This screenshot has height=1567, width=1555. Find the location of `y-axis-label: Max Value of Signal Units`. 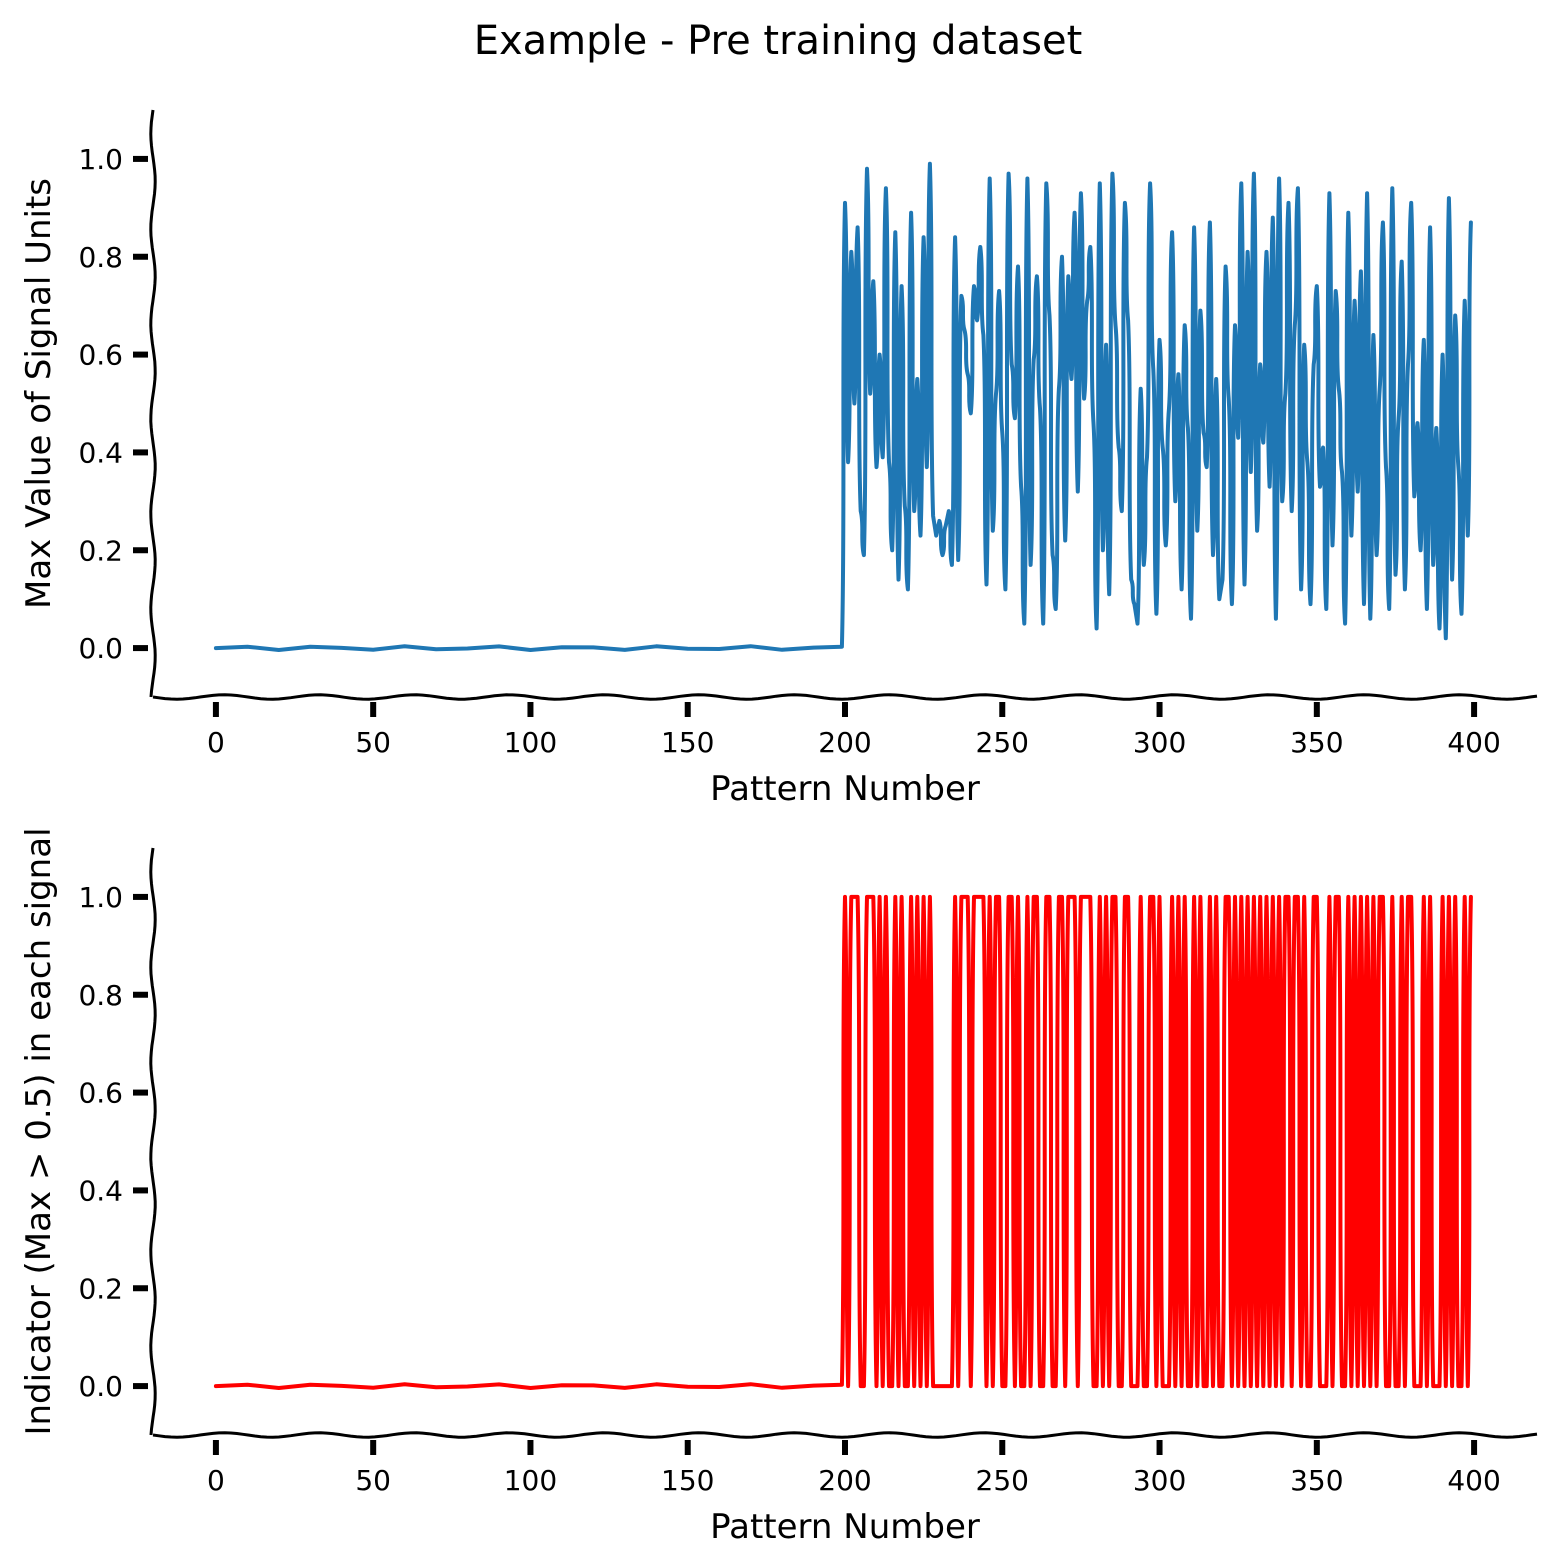

y-axis-label: Max Value of Signal Units is located at coordinates (39, 393).